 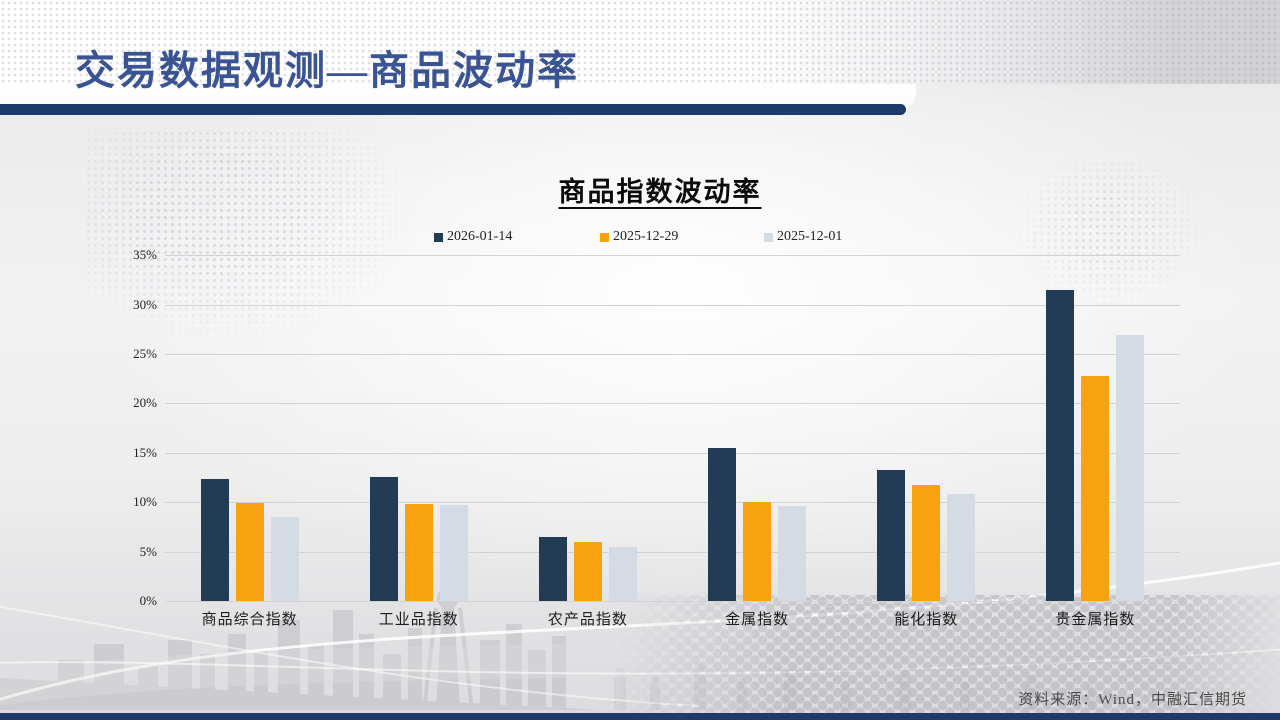 What do you see at coordinates (148, 551) in the screenshot?
I see `y-axis-tick-label: 5%` at bounding box center [148, 551].